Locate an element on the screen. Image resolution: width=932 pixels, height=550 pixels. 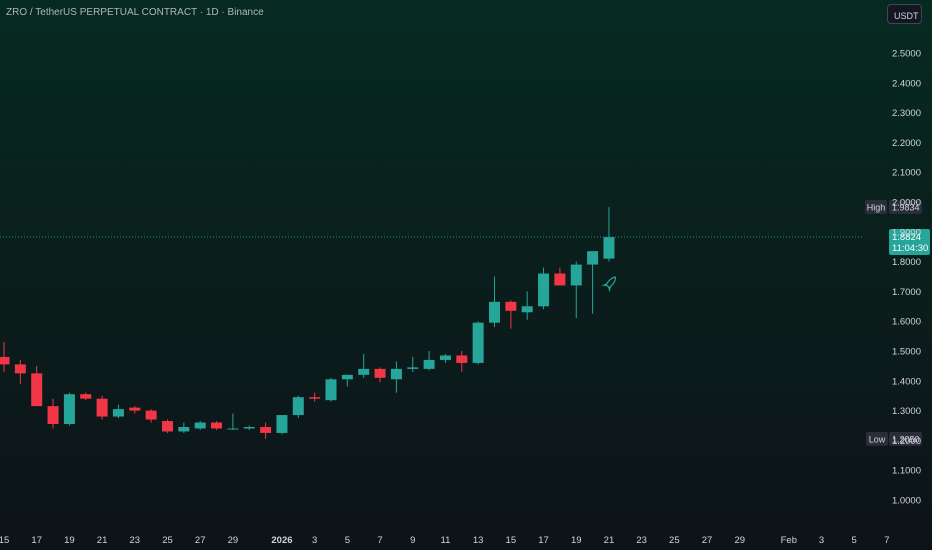
rocket-body is located at coordinates (611, 282).